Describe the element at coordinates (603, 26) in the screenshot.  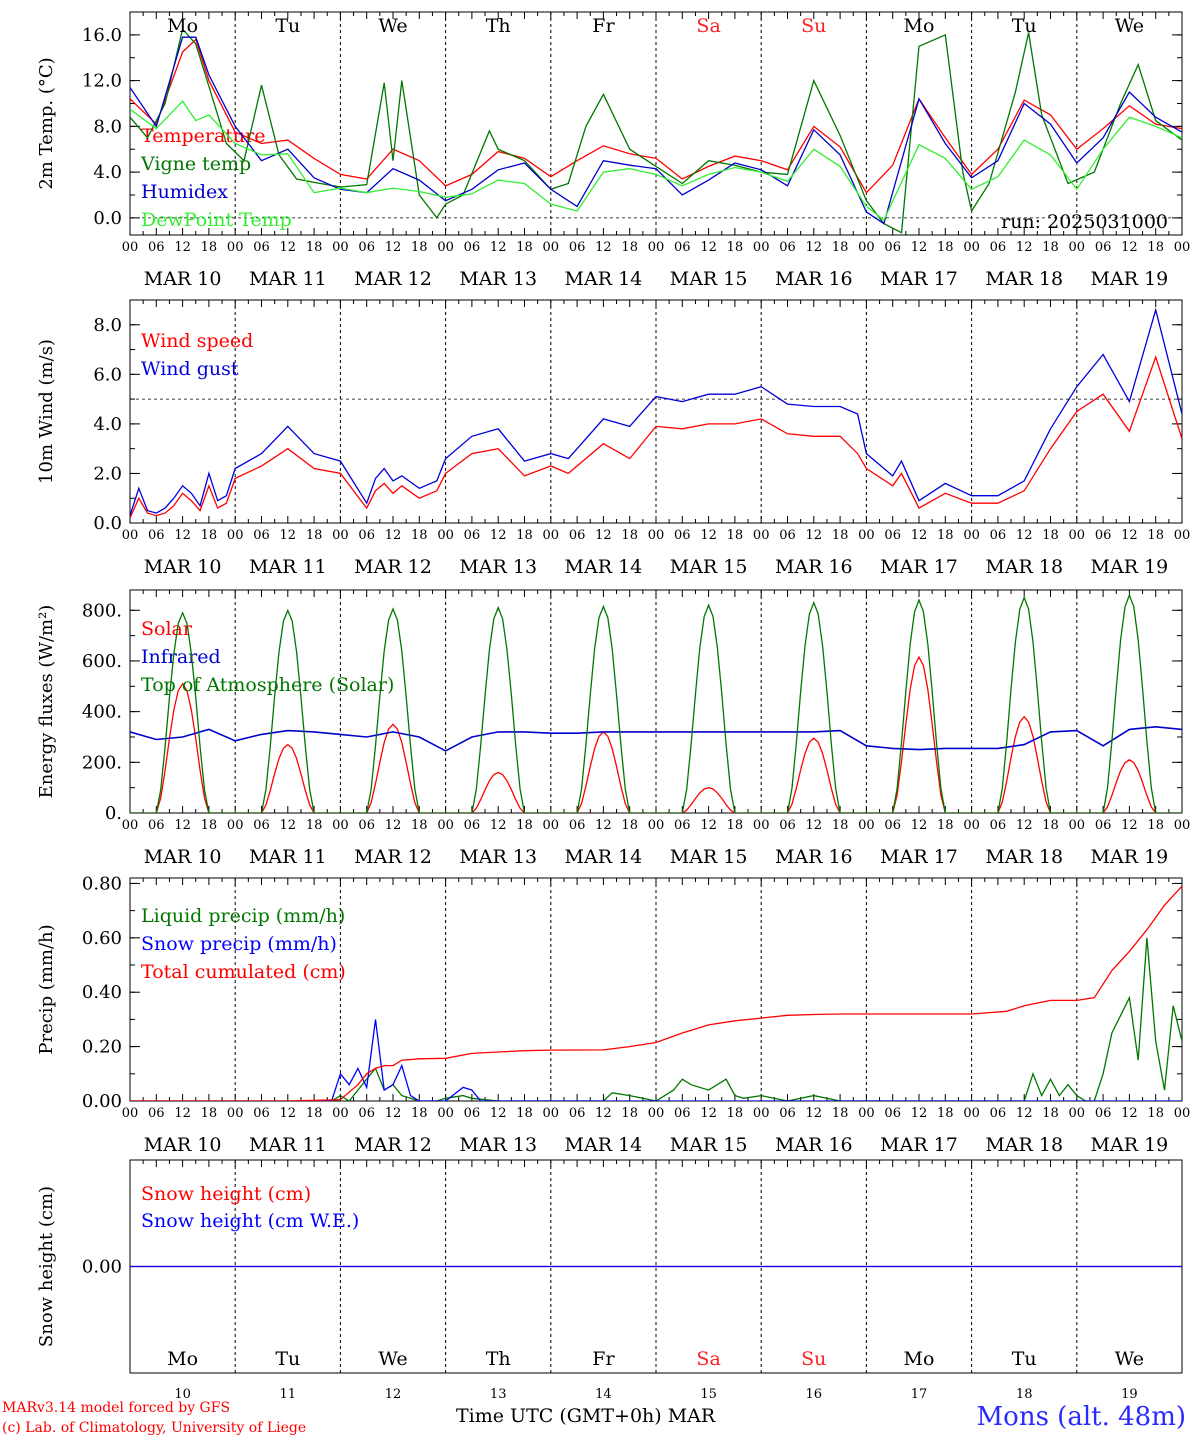
I see `weekday-label: Fr` at that location.